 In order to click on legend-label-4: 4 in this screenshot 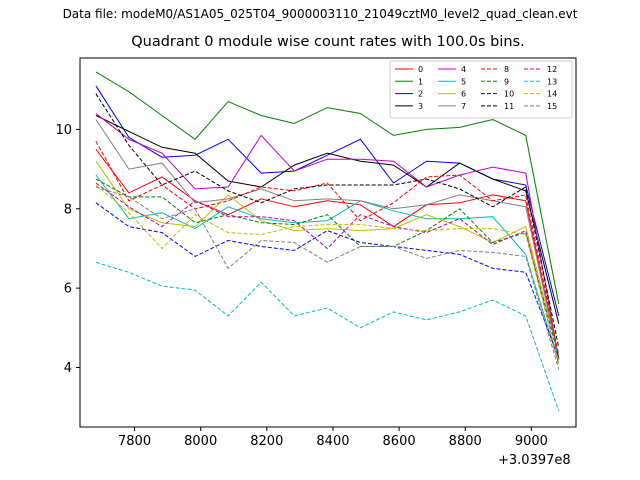, I will do `click(463, 69)`.